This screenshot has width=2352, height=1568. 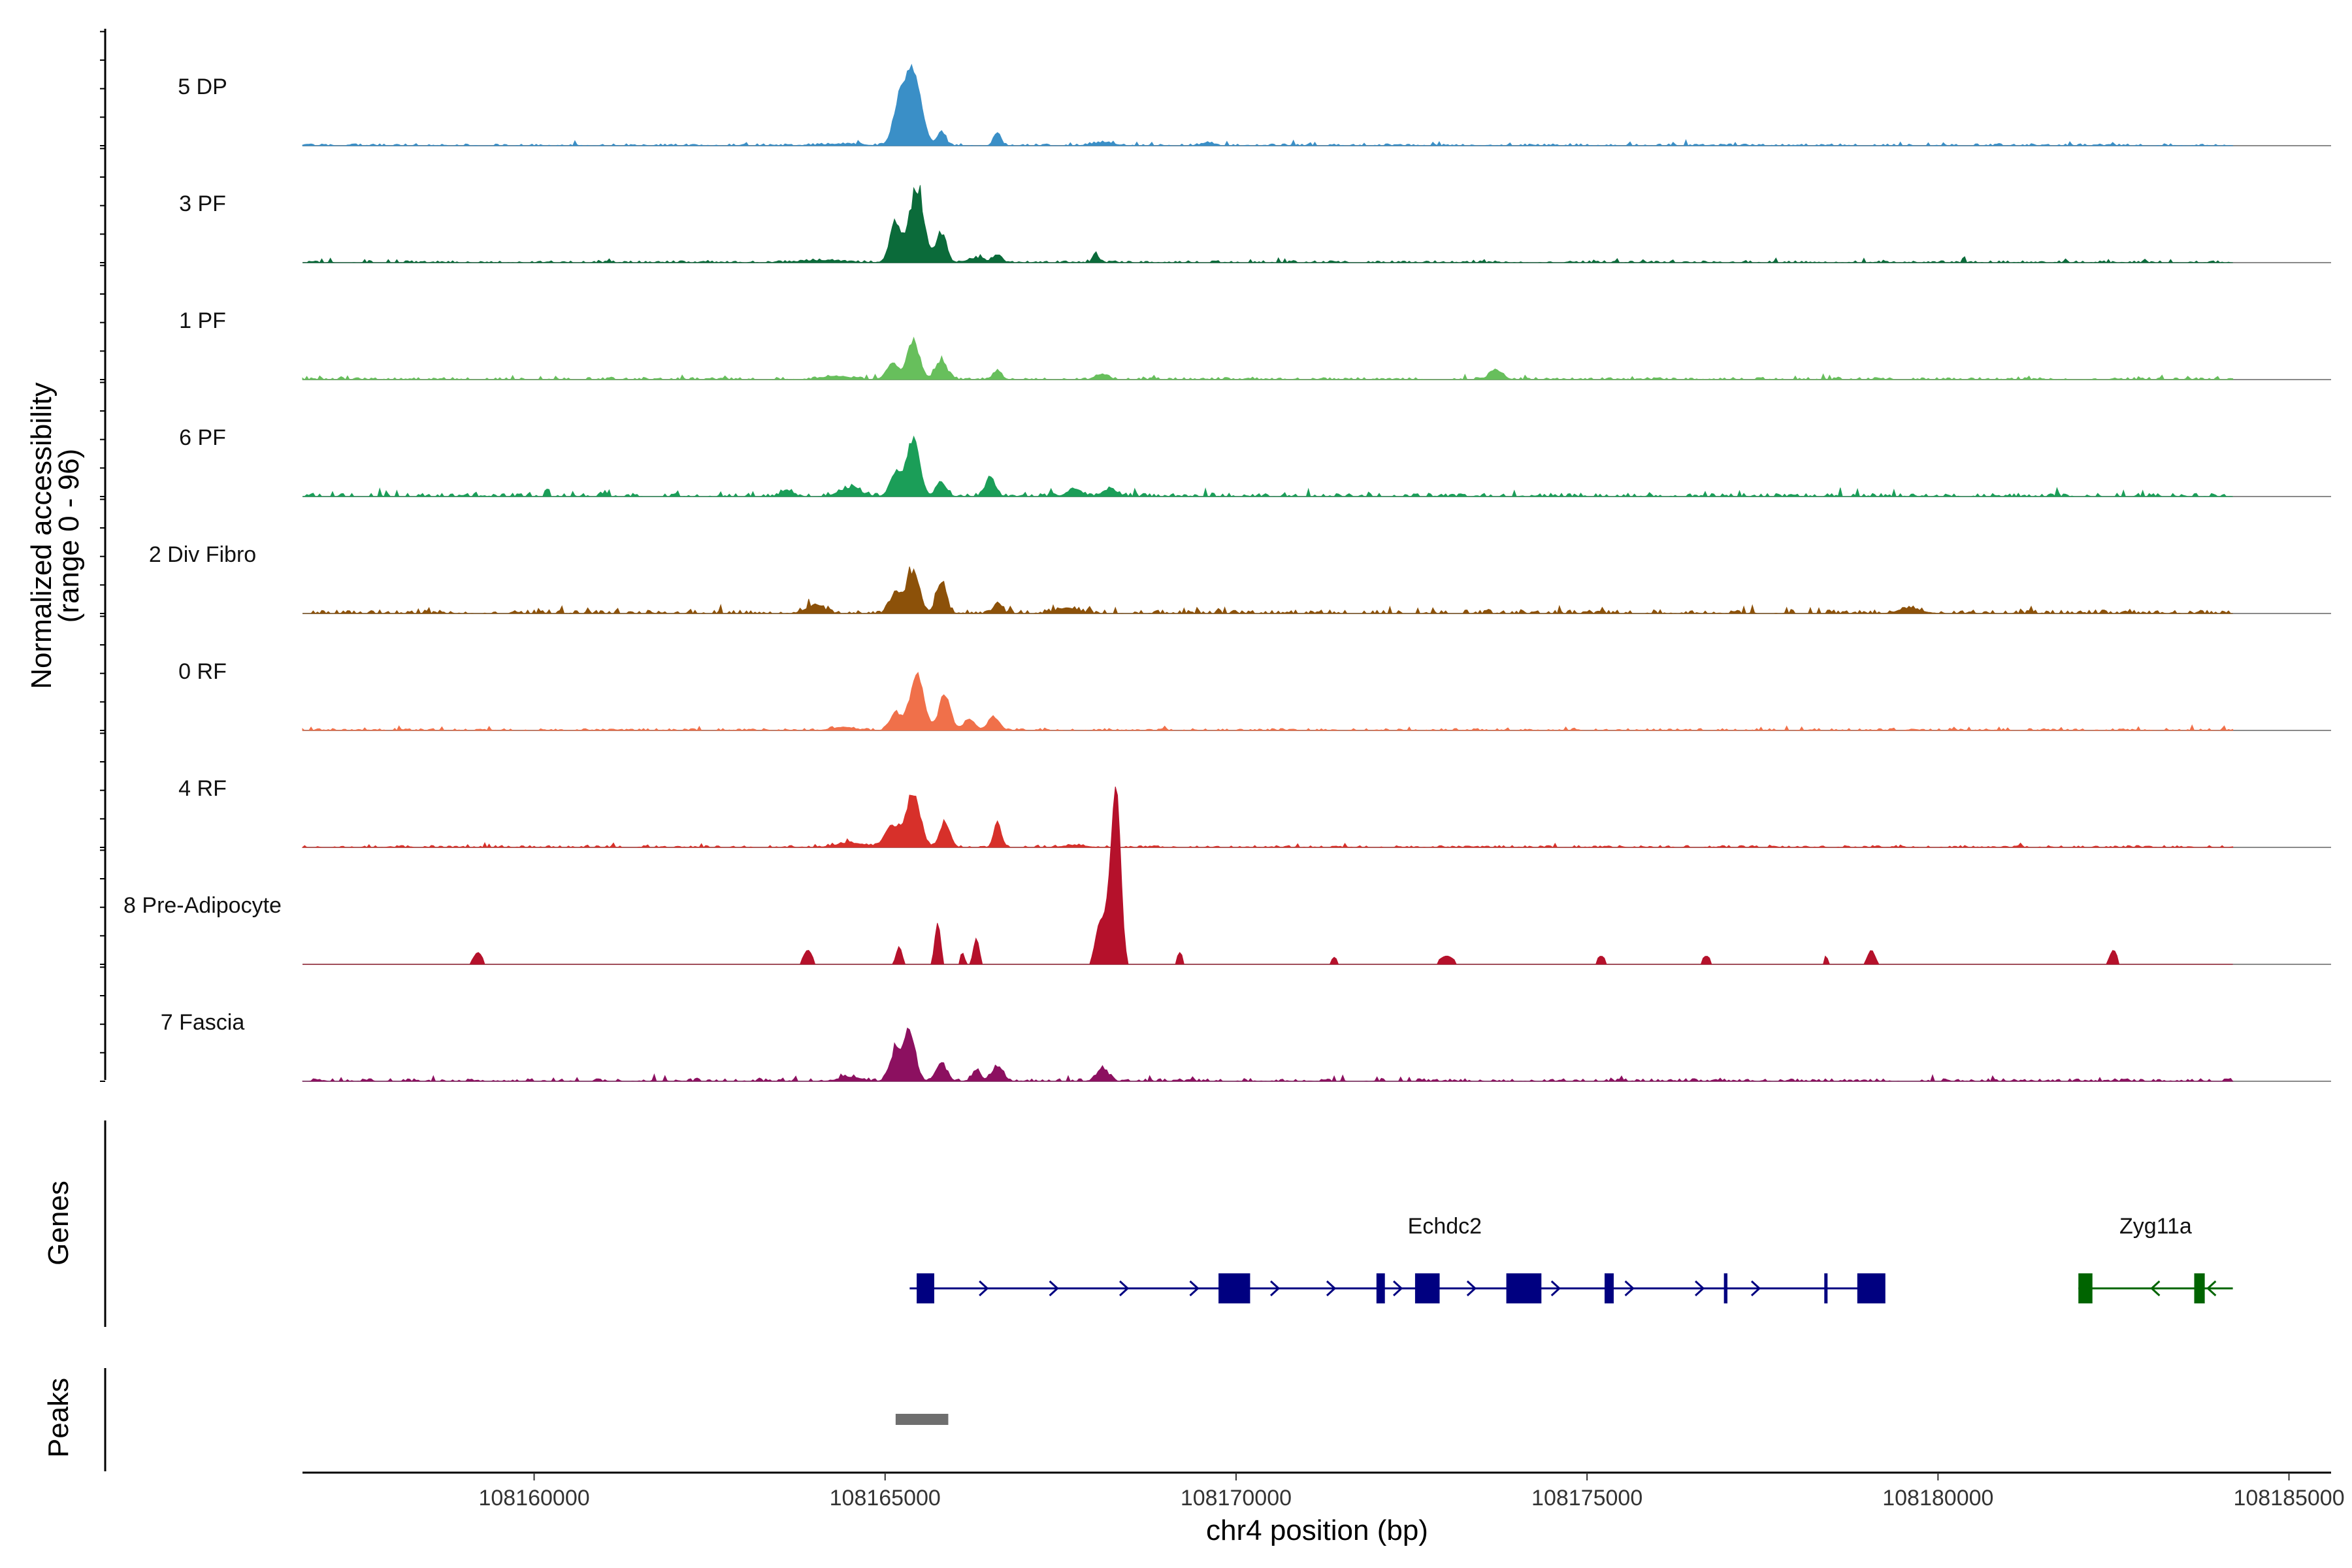 What do you see at coordinates (202, 905) in the screenshot?
I see `track-label: 8 Pre-Adipocyte` at bounding box center [202, 905].